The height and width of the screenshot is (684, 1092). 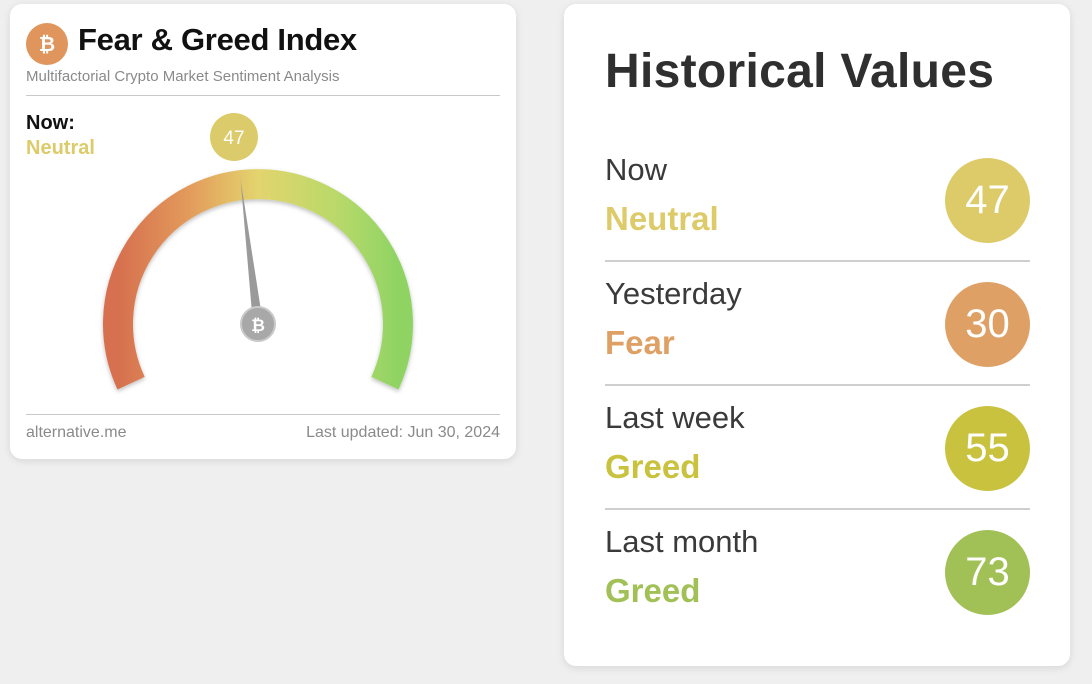 What do you see at coordinates (800, 71) in the screenshot?
I see `historical-title: Historical Values` at bounding box center [800, 71].